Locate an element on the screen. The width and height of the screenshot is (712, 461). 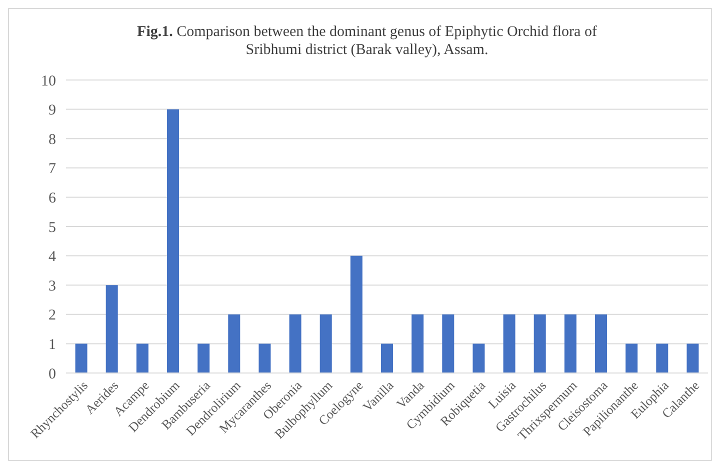
y-tick-label: 4 is located at coordinates (52, 257).